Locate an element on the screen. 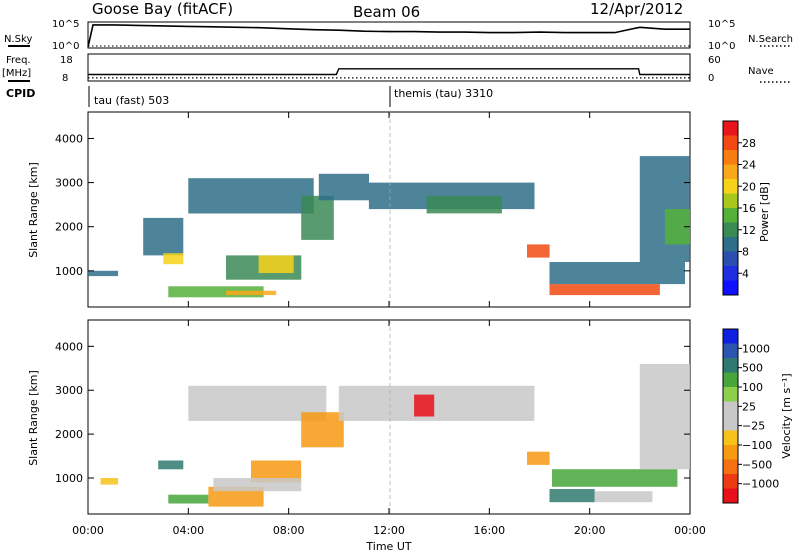 This screenshot has width=800, height=558. nsky-tick-bottom: 10^0 is located at coordinates (65, 46).